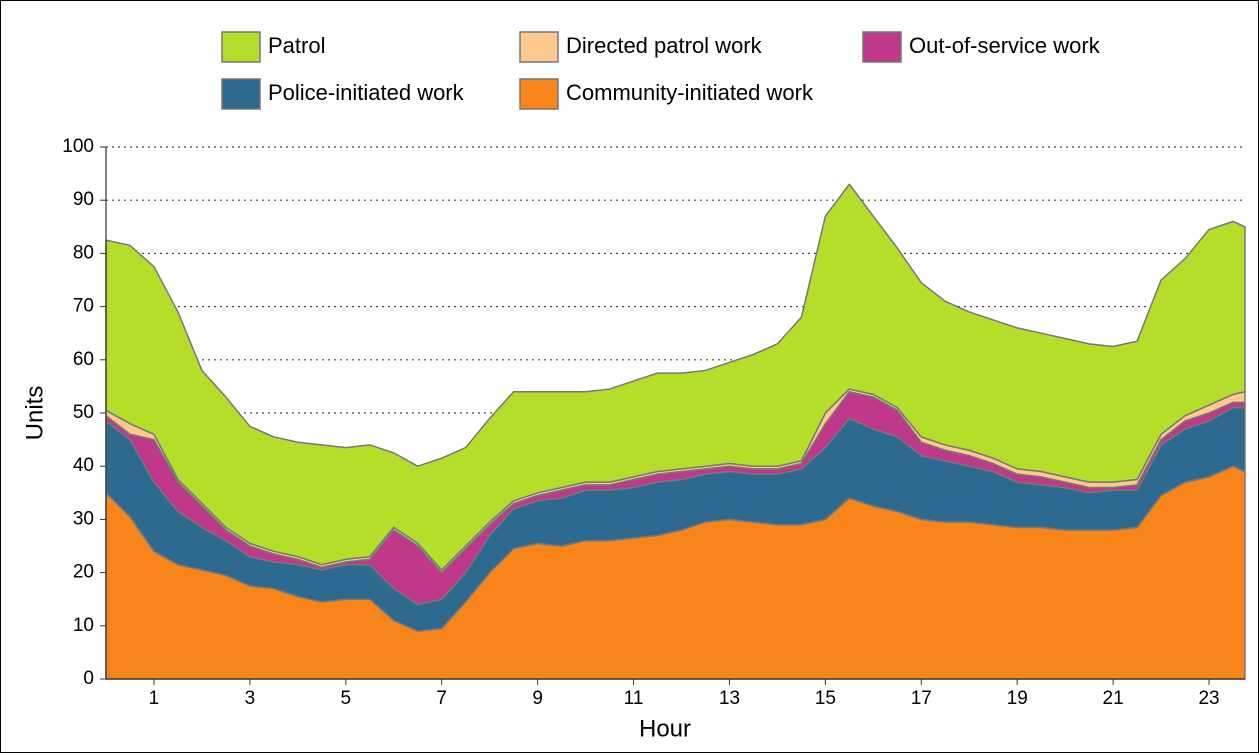 Image resolution: width=1259 pixels, height=753 pixels. I want to click on x-tick-label: 7, so click(441, 698).